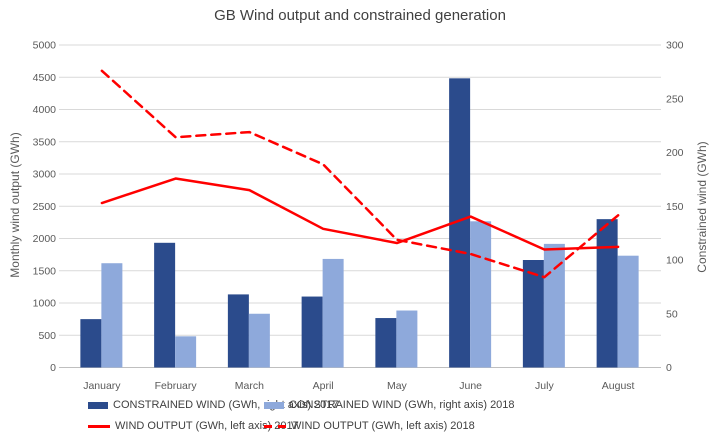 The image size is (720, 446). What do you see at coordinates (45, 207) in the screenshot?
I see `y-left-tick-label: 2500` at bounding box center [45, 207].